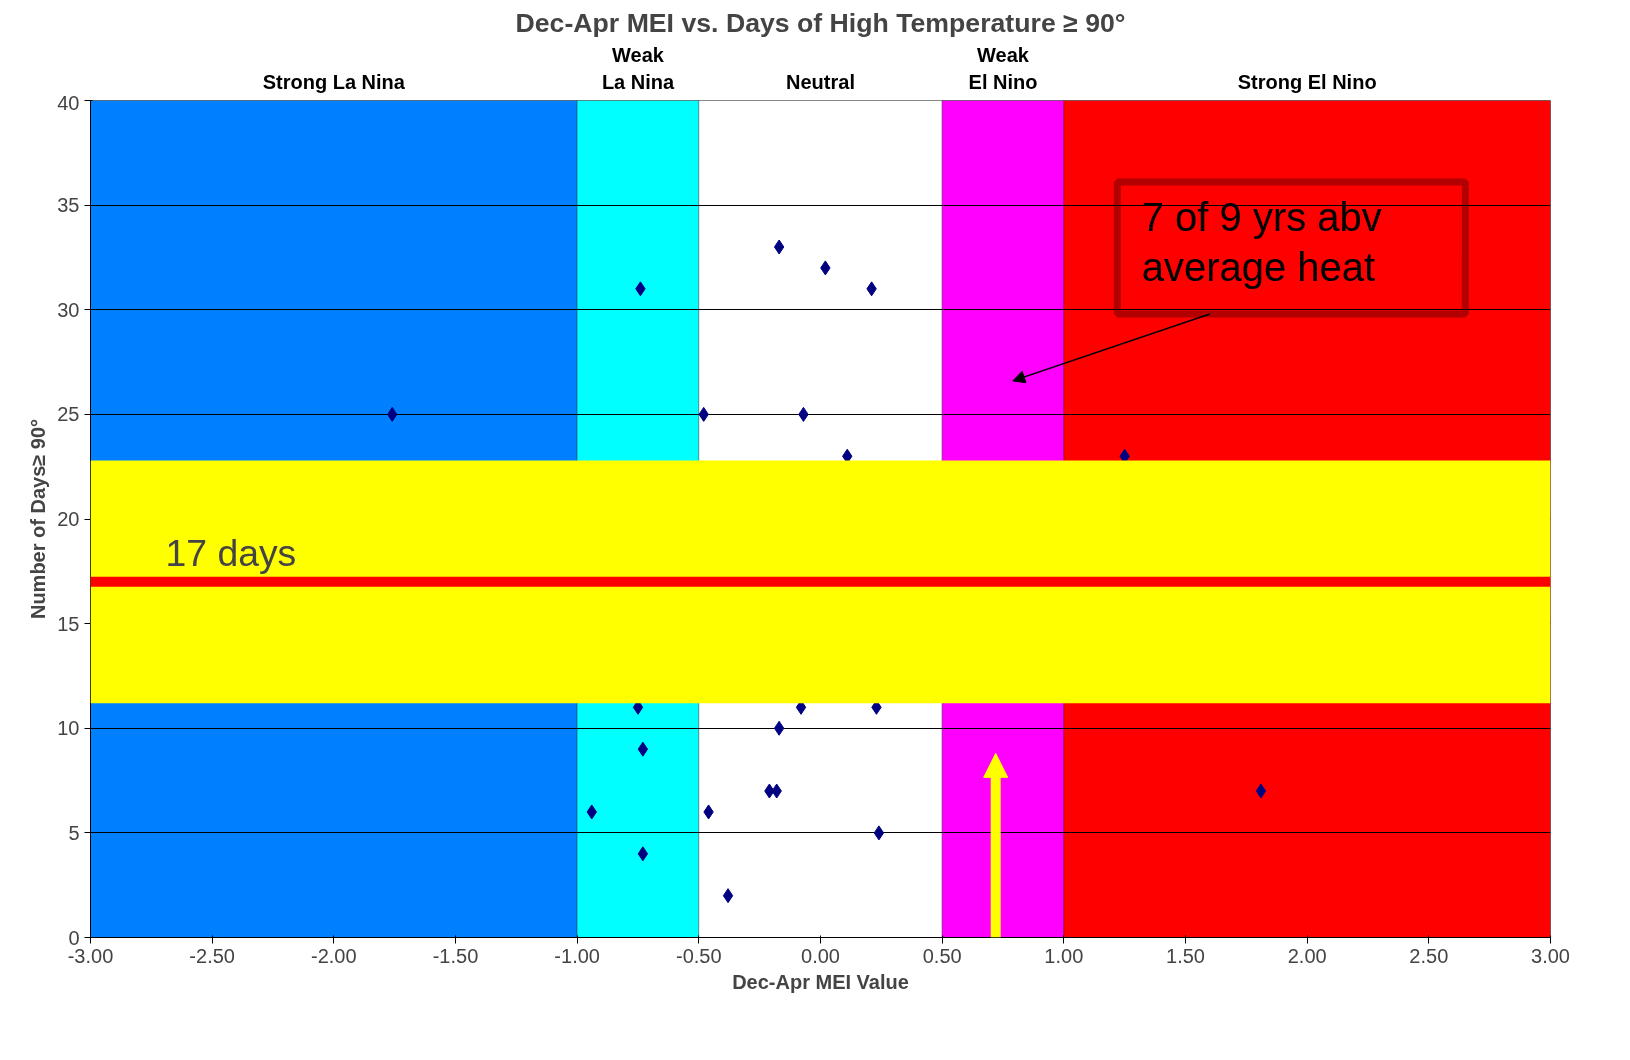  I want to click on y-axis-title: Number of Days≥ 90°, so click(38, 519).